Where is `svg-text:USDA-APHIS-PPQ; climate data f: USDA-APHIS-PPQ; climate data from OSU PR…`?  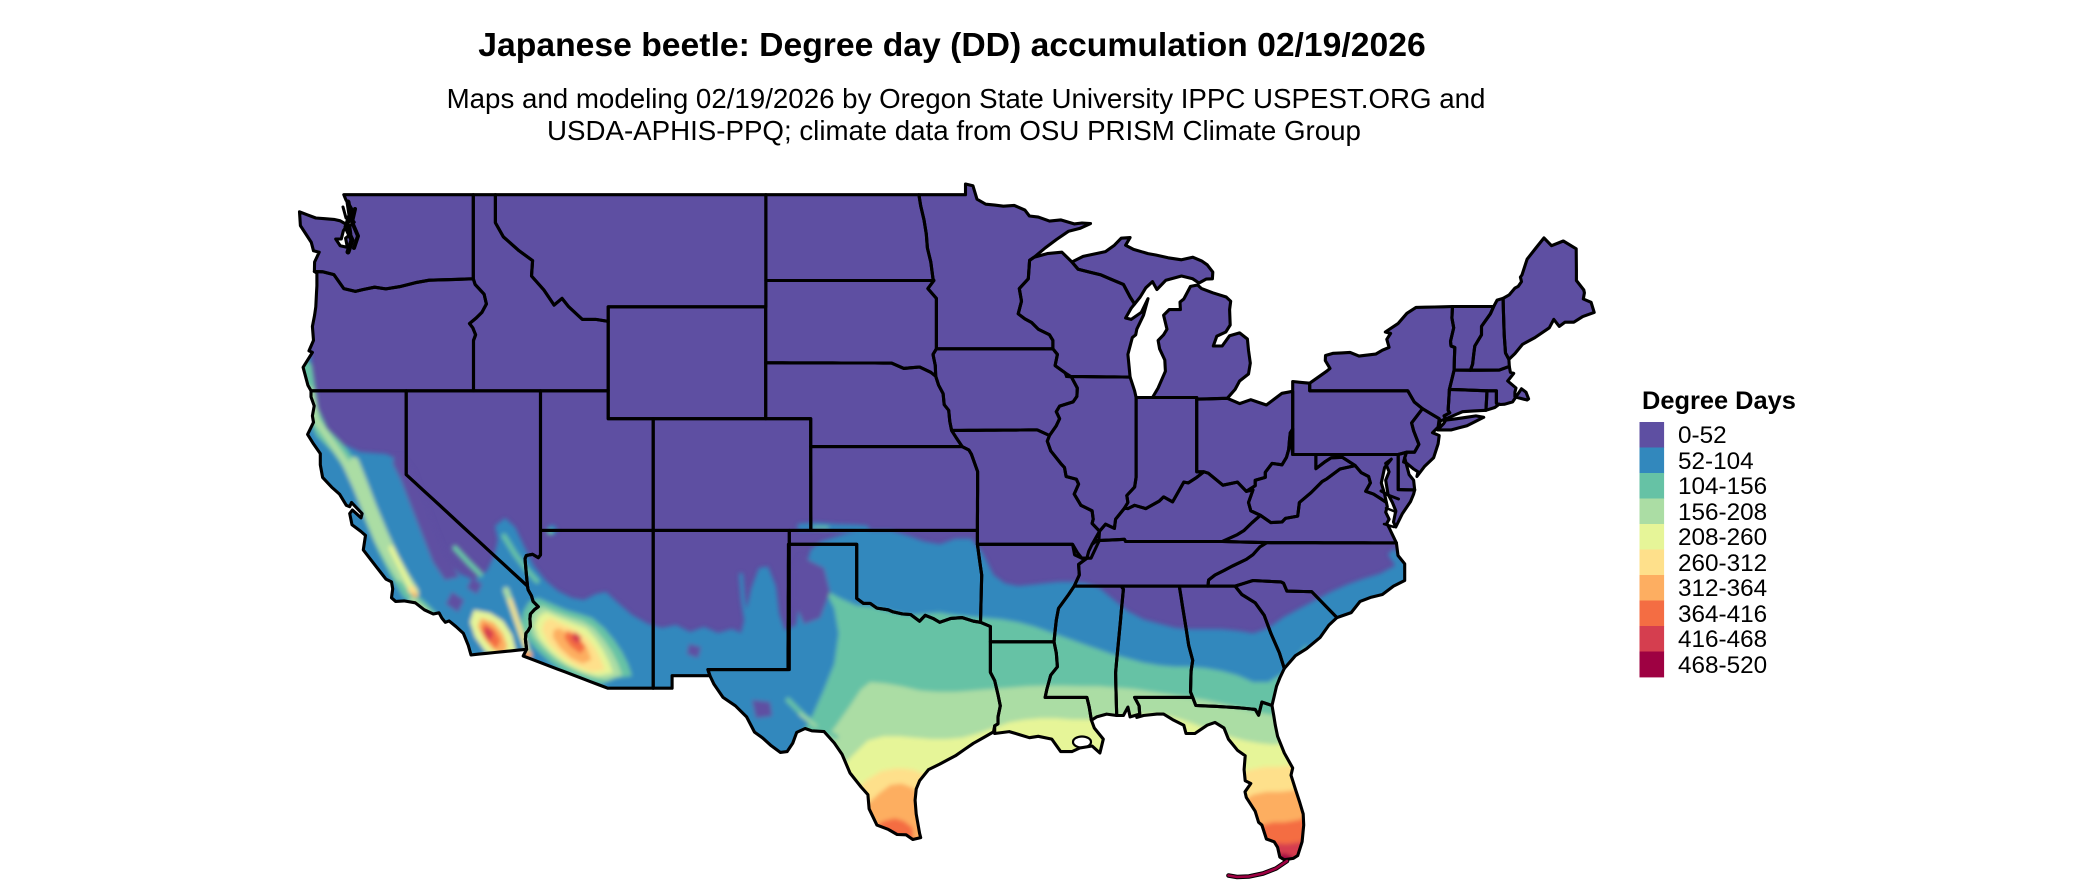 svg-text:USDA-APHIS-PPQ; climate data f: USDA-APHIS-PPQ; climate data from OSU PR… is located at coordinates (954, 130).